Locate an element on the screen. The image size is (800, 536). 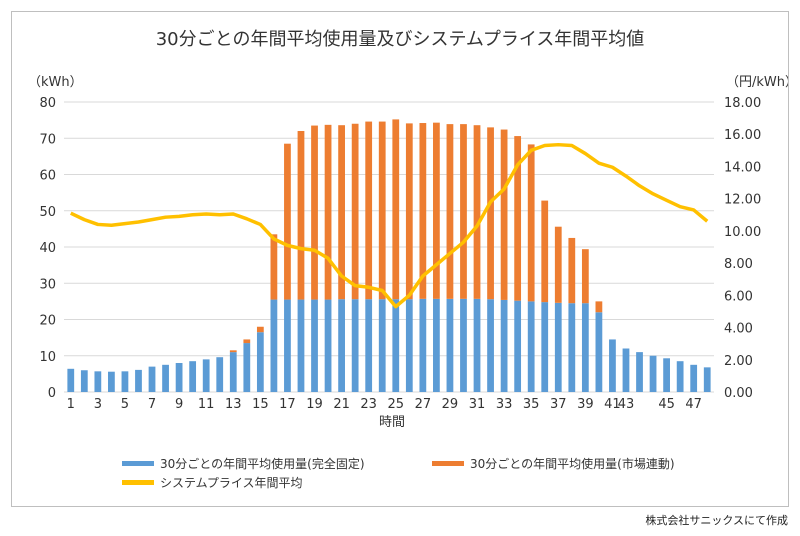
x-tick-label: 33 is located at coordinates (504, 404).